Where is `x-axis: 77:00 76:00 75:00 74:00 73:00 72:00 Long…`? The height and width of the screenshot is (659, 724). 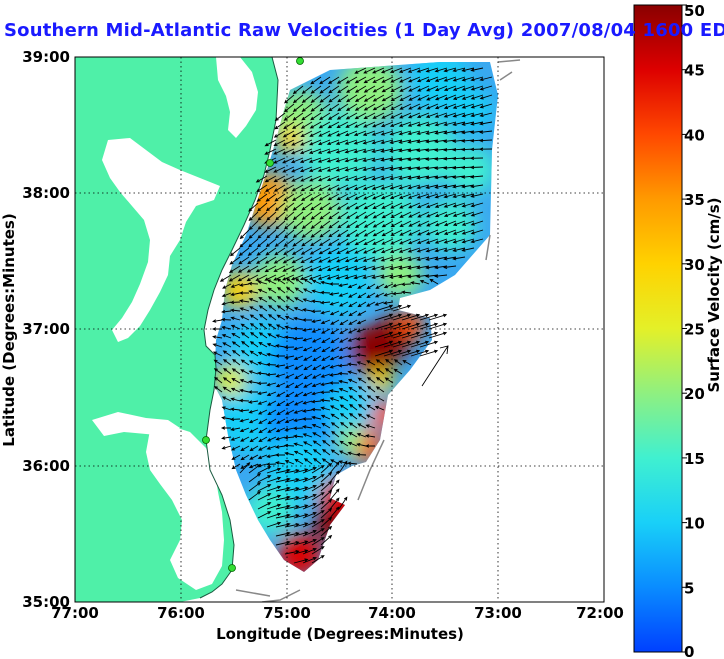
x-axis: 77:00 76:00 75:00 74:00 73:00 72:00 Long… is located at coordinates (337, 623).